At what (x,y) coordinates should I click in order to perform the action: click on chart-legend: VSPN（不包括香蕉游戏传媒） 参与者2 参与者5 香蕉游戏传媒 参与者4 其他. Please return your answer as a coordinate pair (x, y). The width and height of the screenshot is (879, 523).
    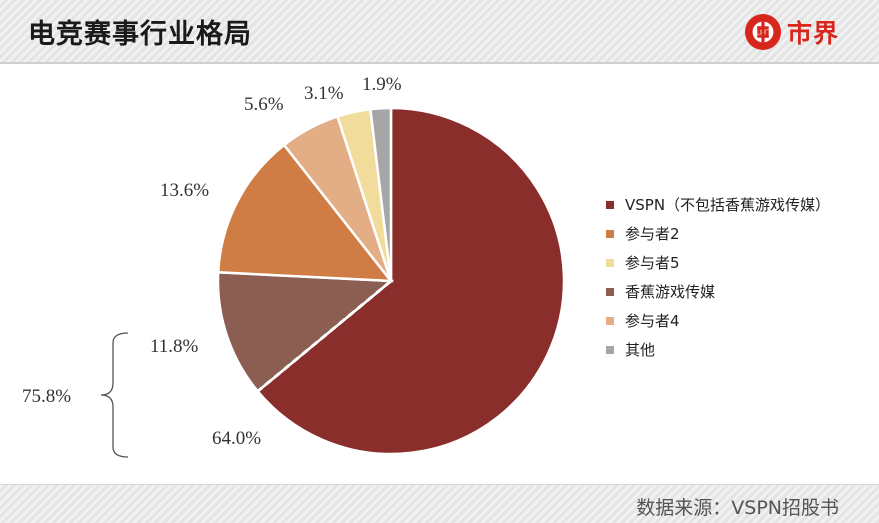
    Looking at the image, I should click on (718, 277).